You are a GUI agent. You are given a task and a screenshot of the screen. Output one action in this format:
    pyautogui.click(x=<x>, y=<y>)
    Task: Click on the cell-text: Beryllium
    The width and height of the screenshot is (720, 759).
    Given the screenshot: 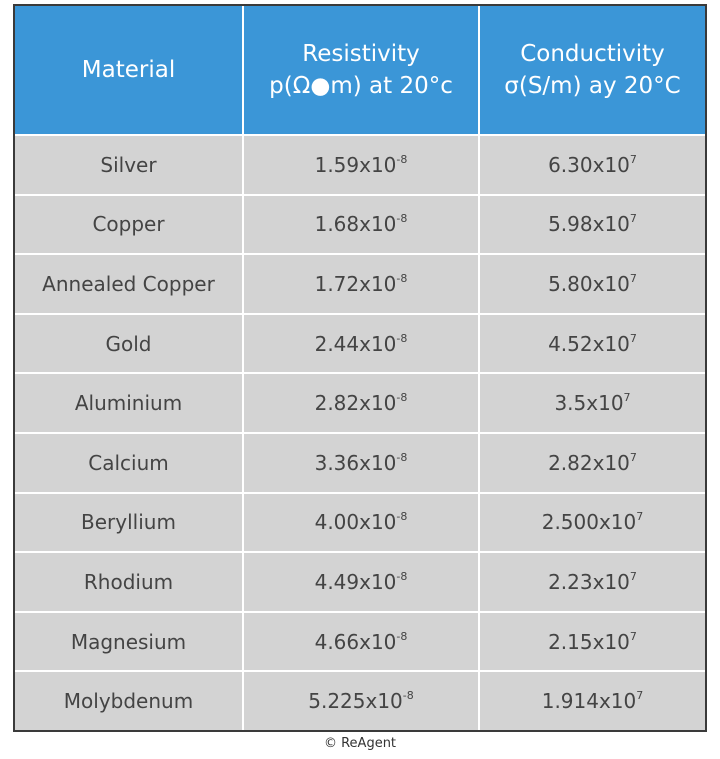 What is the action you would take?
    pyautogui.click(x=128, y=522)
    